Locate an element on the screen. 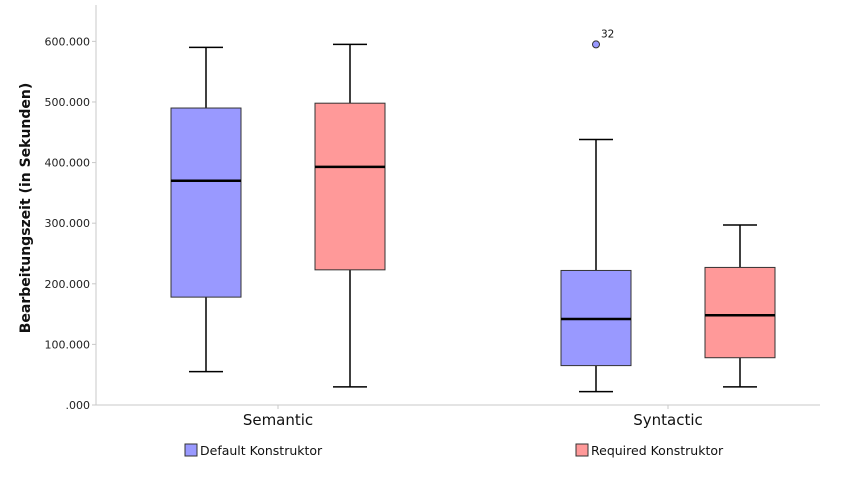 This screenshot has width=850, height=500. legend: Default Konstruktor Required Konstruktor is located at coordinates (454, 450).